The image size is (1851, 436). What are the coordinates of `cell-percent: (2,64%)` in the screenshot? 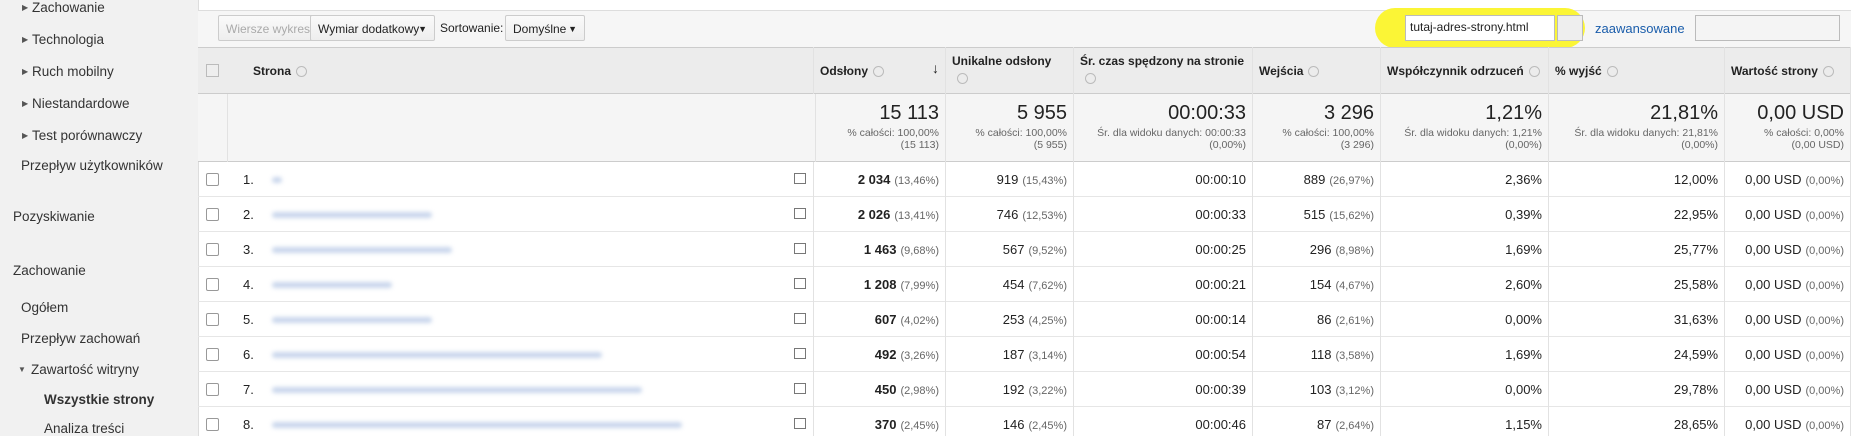 It's located at (1354, 426).